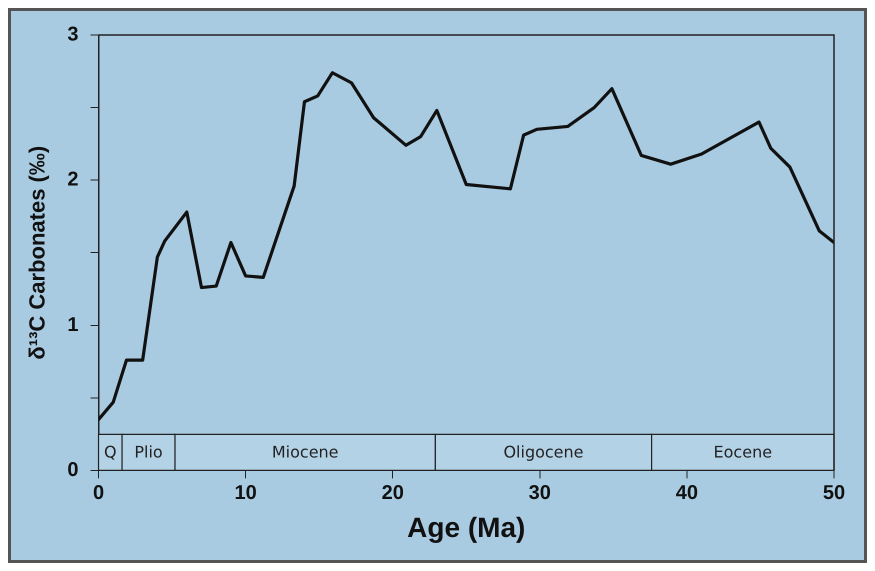 This screenshot has height=571, width=875. I want to click on band-label: Eocene, so click(743, 452).